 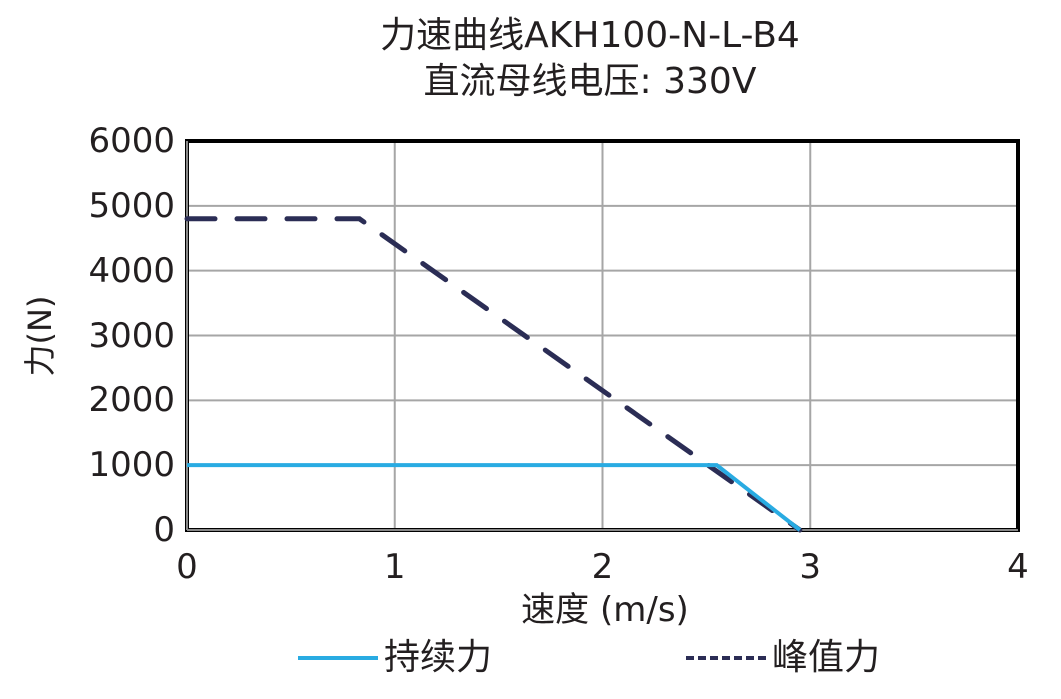 What do you see at coordinates (131, 205) in the screenshot?
I see `y-tick-label: 5000` at bounding box center [131, 205].